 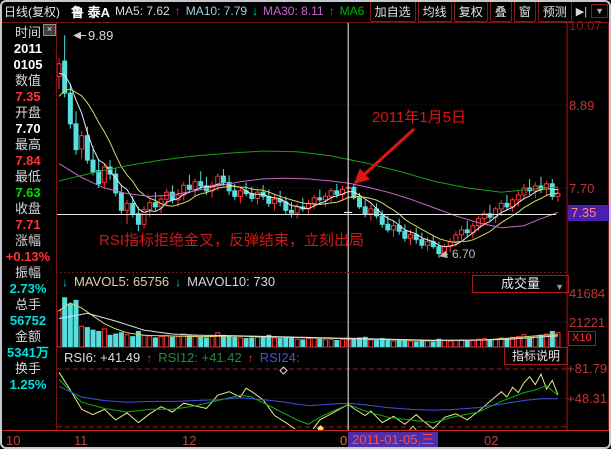 What do you see at coordinates (91, 12) in the screenshot?
I see `stock-name: 鲁 泰A` at bounding box center [91, 12].